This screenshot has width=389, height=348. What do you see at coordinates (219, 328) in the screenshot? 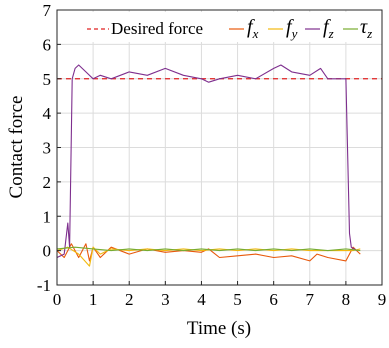
I see `x-axis-title: Time (s)` at bounding box center [219, 328].